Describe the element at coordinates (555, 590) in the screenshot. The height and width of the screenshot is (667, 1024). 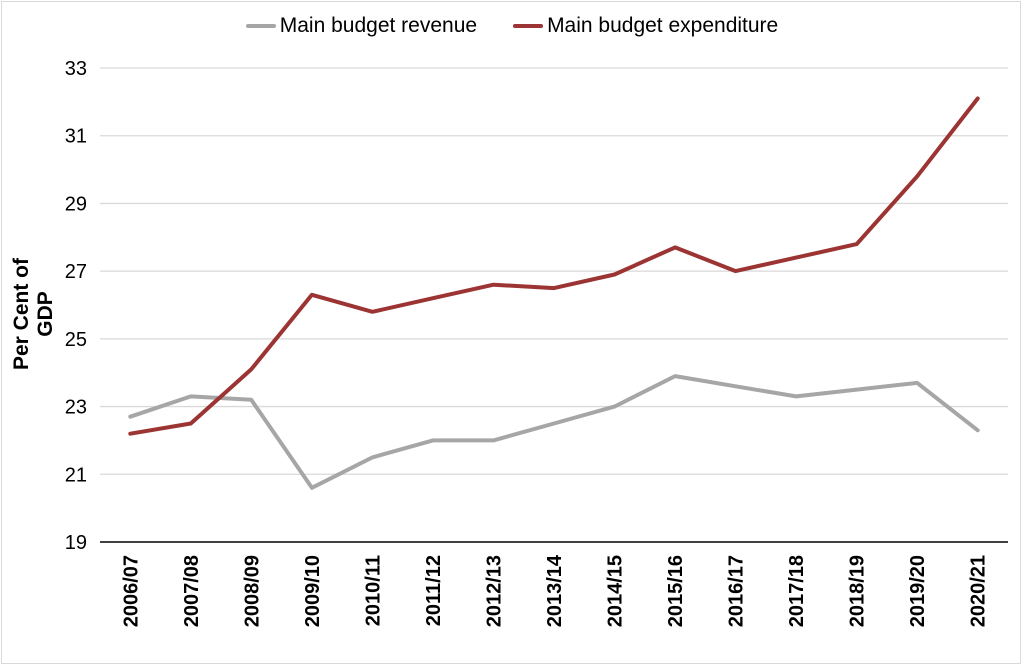
I see `x-tick-label: 2013/14` at that location.